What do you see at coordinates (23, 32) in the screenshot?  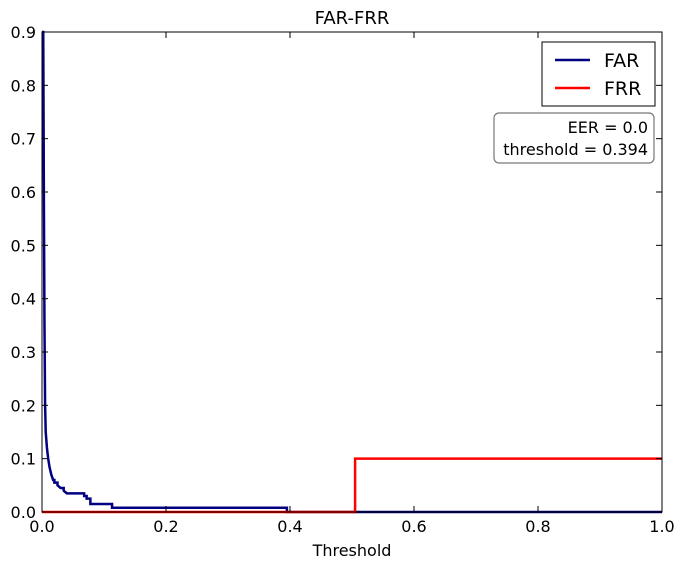 I see `y-tick-label: 0.9` at bounding box center [23, 32].